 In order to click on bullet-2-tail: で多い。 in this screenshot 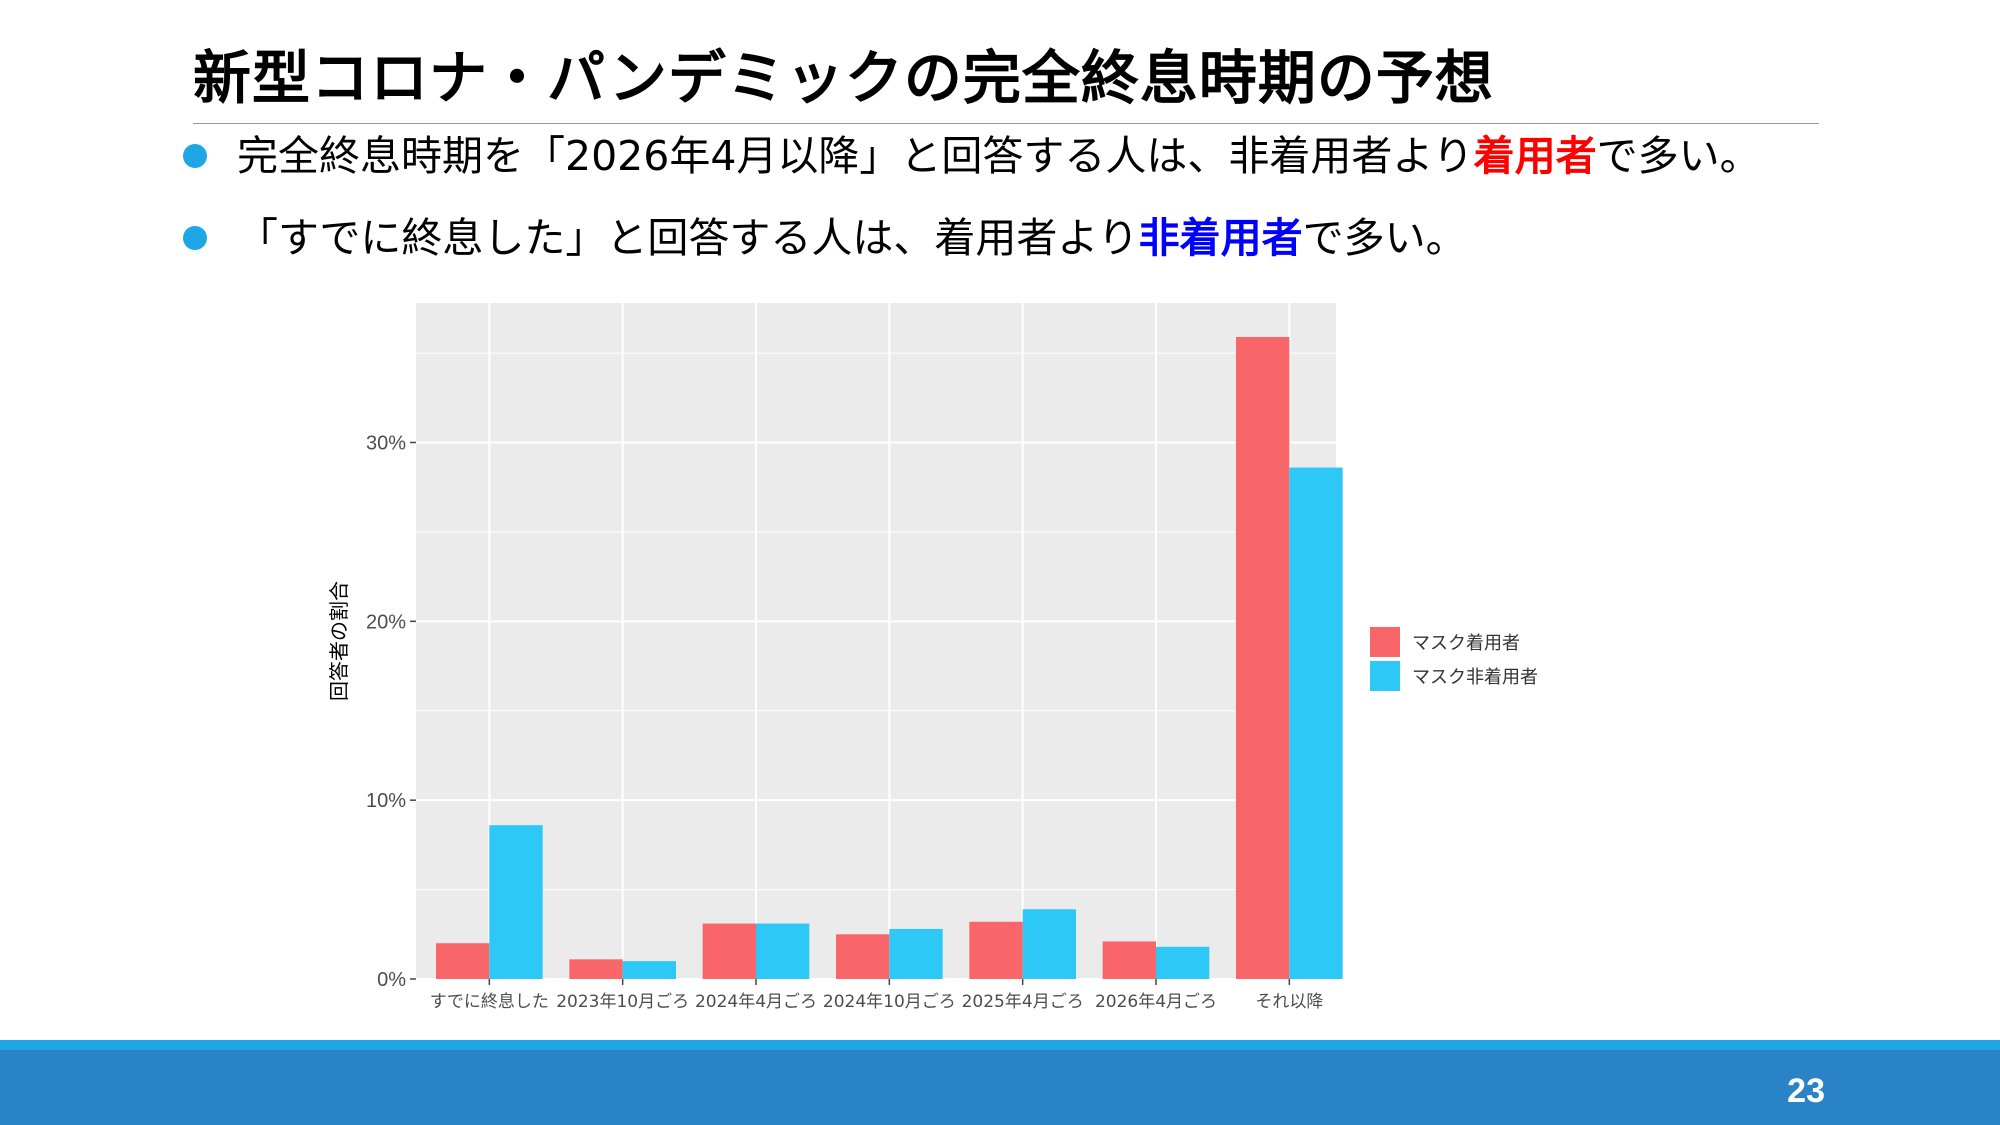, I will do `click(1384, 238)`.